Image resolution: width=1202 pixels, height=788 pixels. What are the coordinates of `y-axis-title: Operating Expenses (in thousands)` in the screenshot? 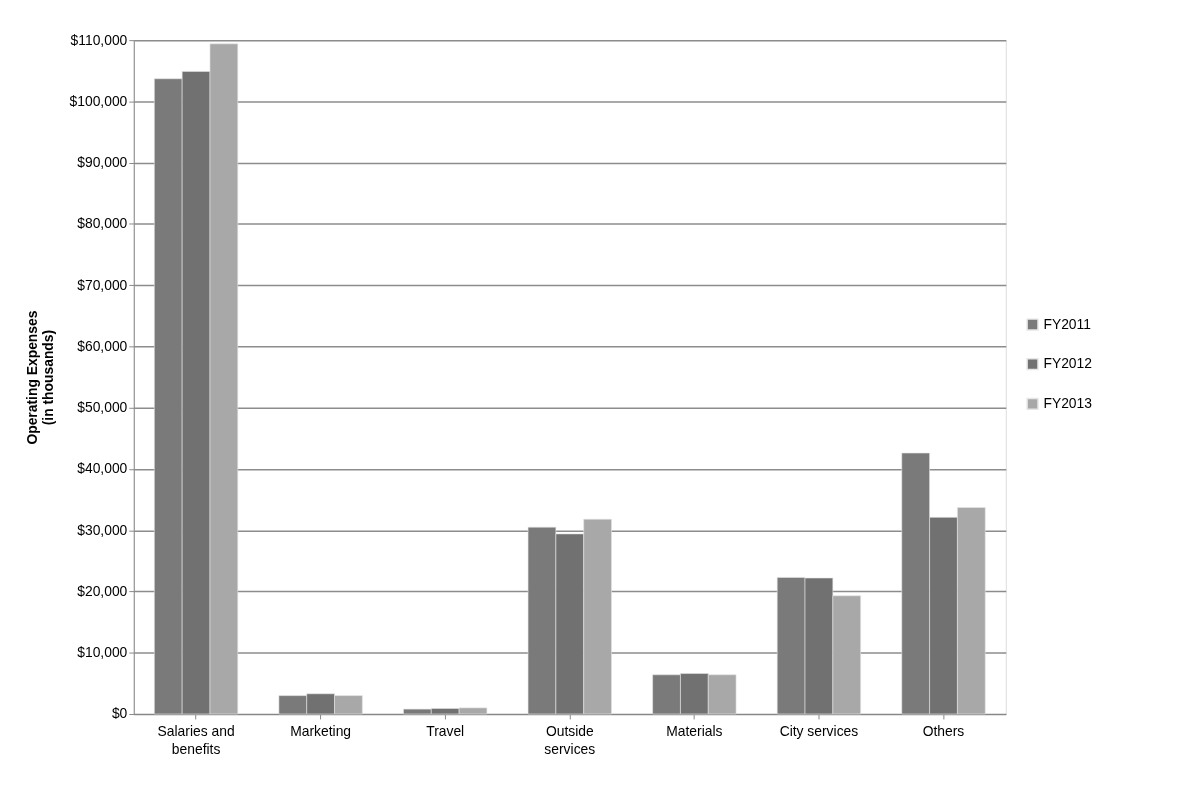 It's located at (39, 377).